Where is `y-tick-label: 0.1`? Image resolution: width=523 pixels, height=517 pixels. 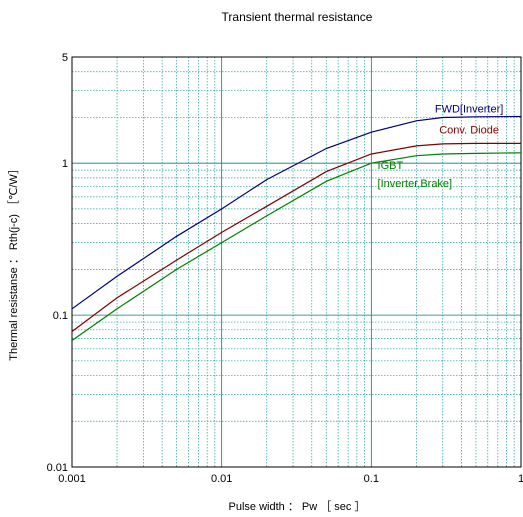
y-tick-label: 0.1 is located at coordinates (60, 316).